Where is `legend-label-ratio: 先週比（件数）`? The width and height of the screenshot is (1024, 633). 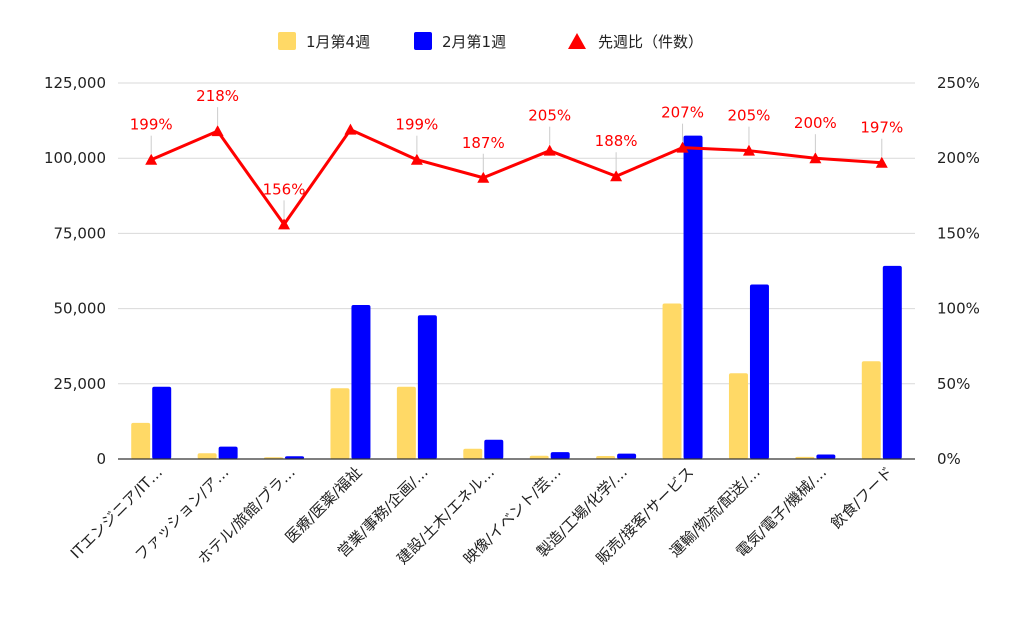
legend-label-ratio: 先週比（件数） is located at coordinates (650, 42).